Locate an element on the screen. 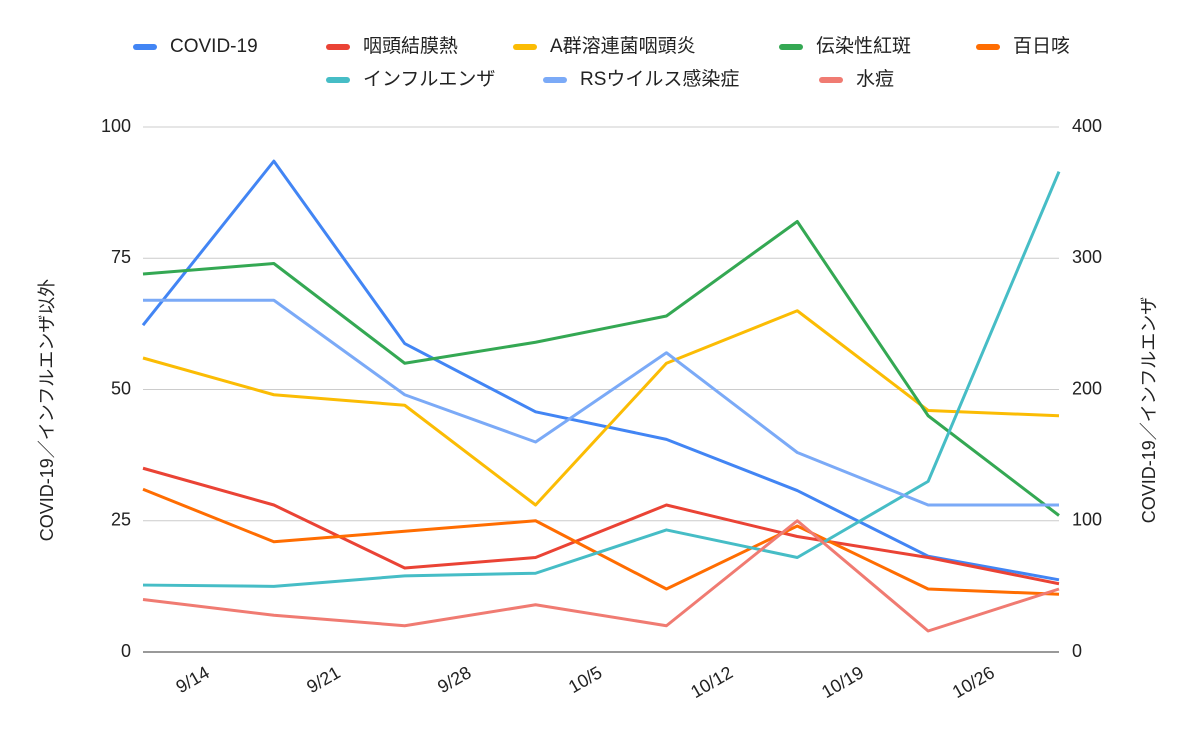 The image size is (1200, 747). y-tick-label: 100 is located at coordinates (116, 126).